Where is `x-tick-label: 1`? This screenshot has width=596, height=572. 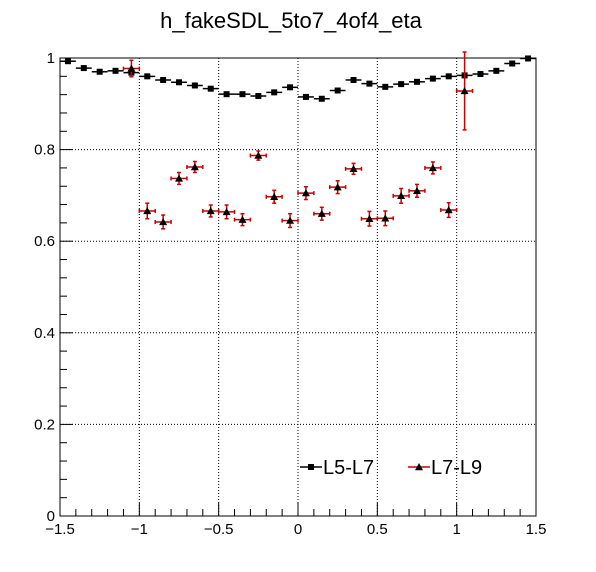
x-tick-label: 1 is located at coordinates (456, 529).